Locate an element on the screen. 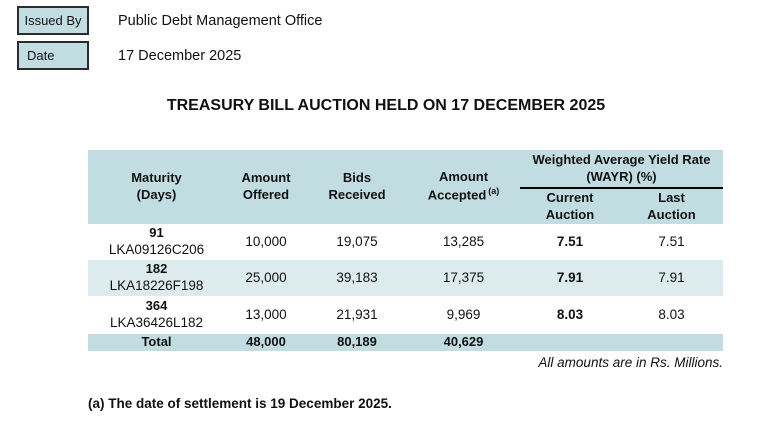  maturity-days: 91 is located at coordinates (156, 233).